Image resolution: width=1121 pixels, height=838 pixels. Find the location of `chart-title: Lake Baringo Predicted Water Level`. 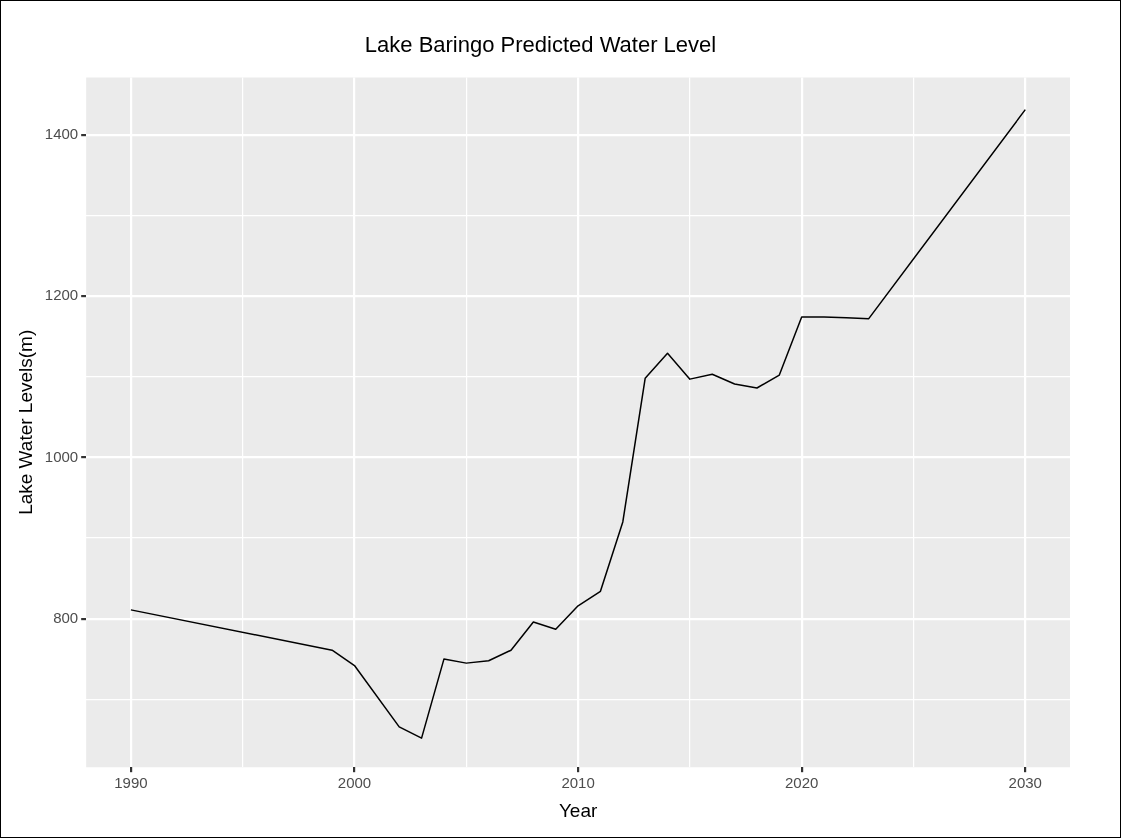

chart-title: Lake Baringo Predicted Water Level is located at coordinates (540, 45).